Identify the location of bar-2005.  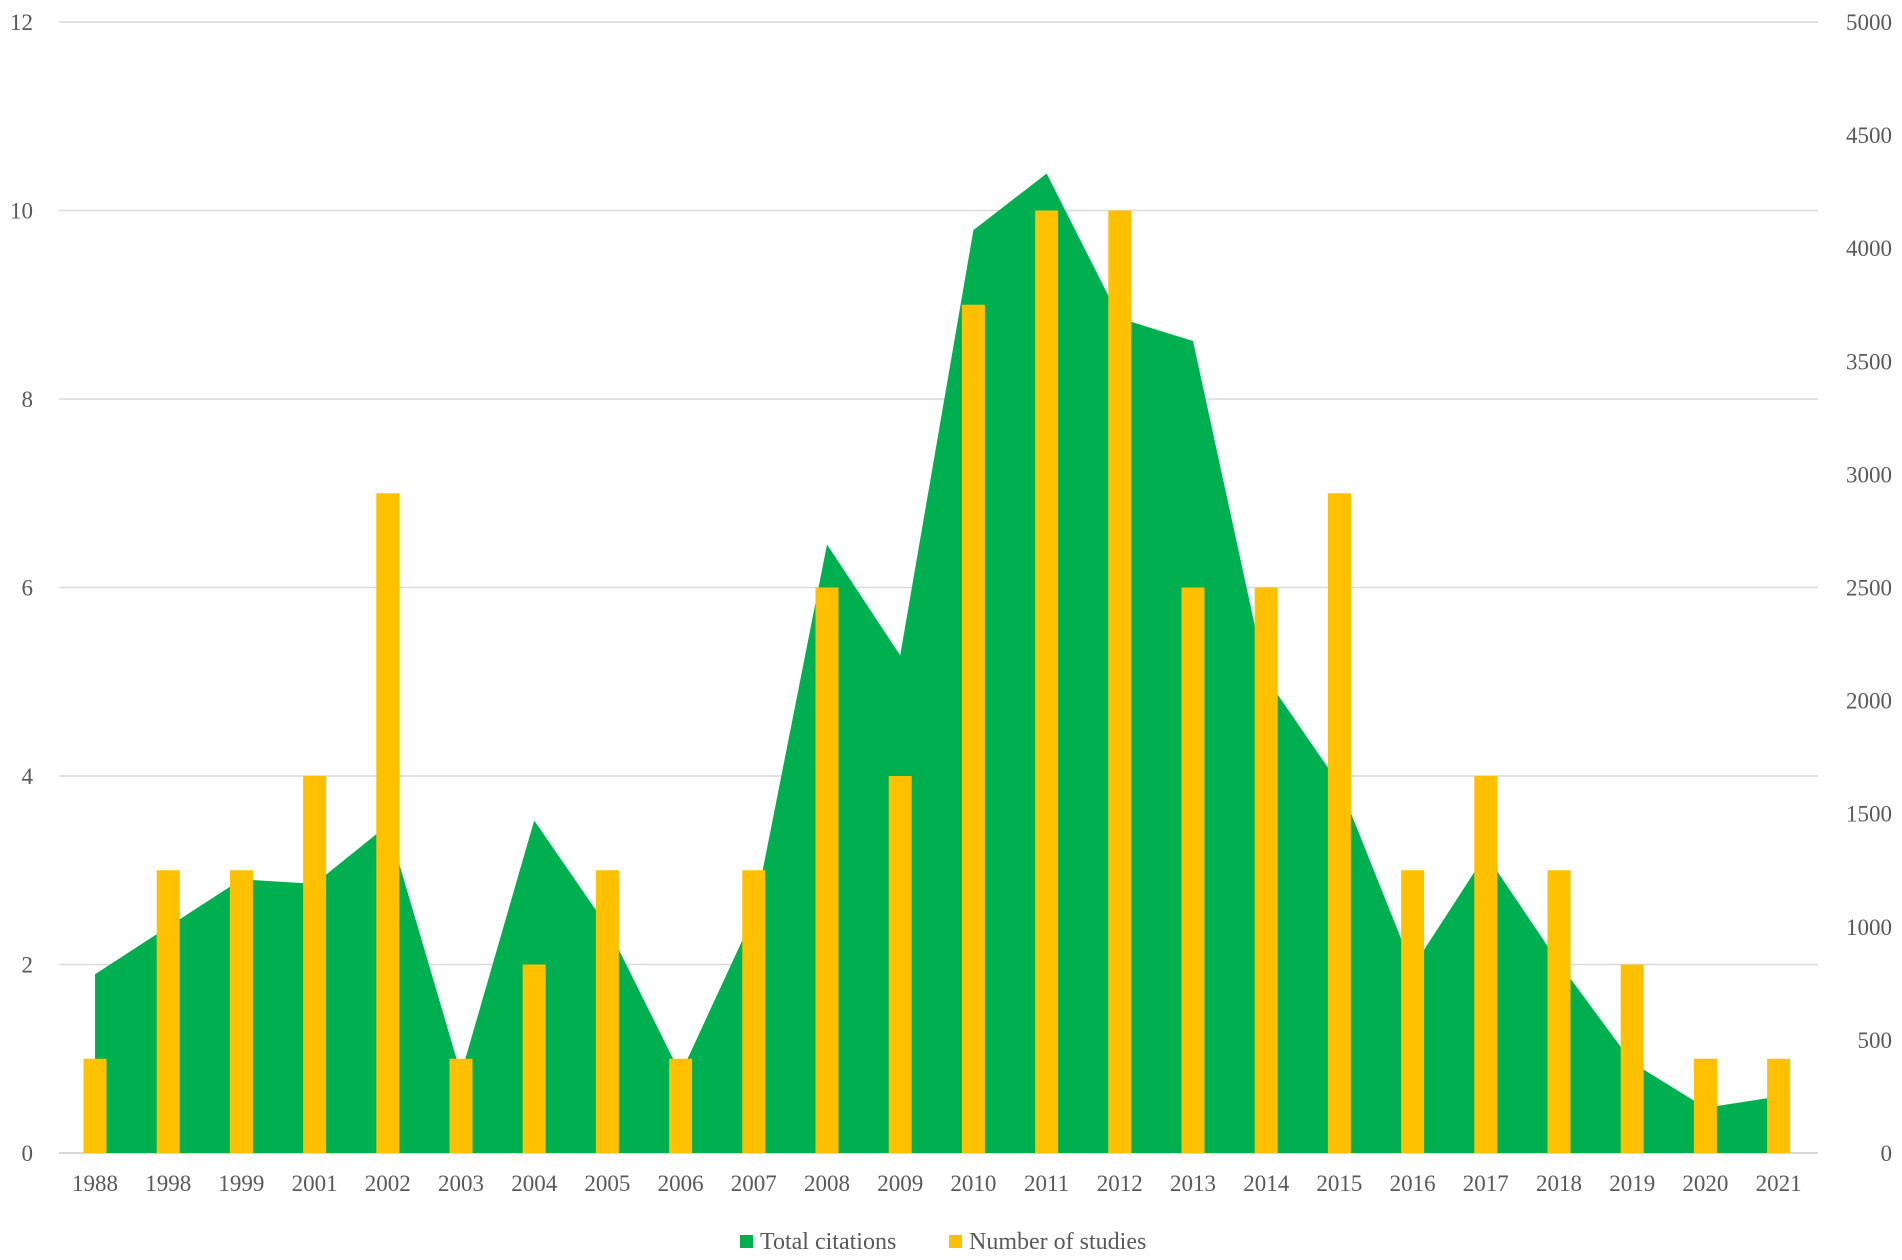
(607, 1011).